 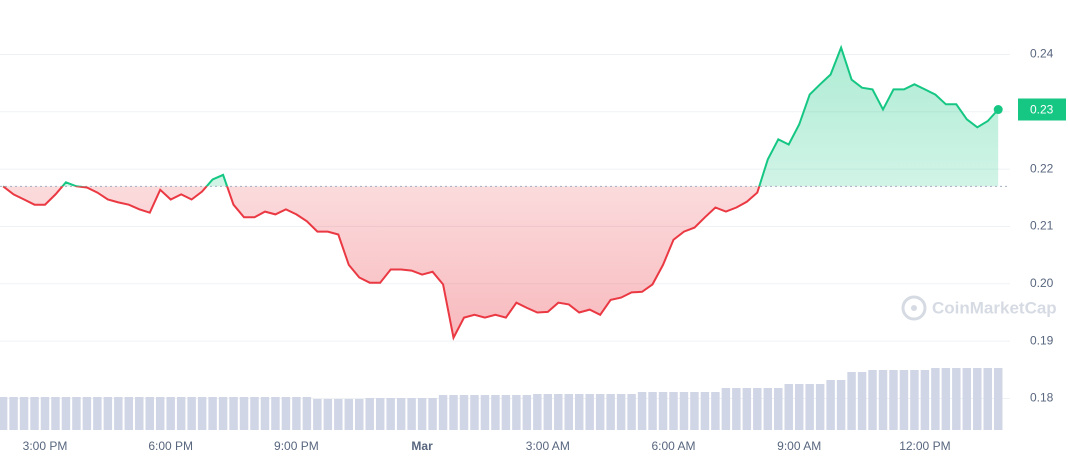 I want to click on current-price-box, so click(x=1042, y=109).